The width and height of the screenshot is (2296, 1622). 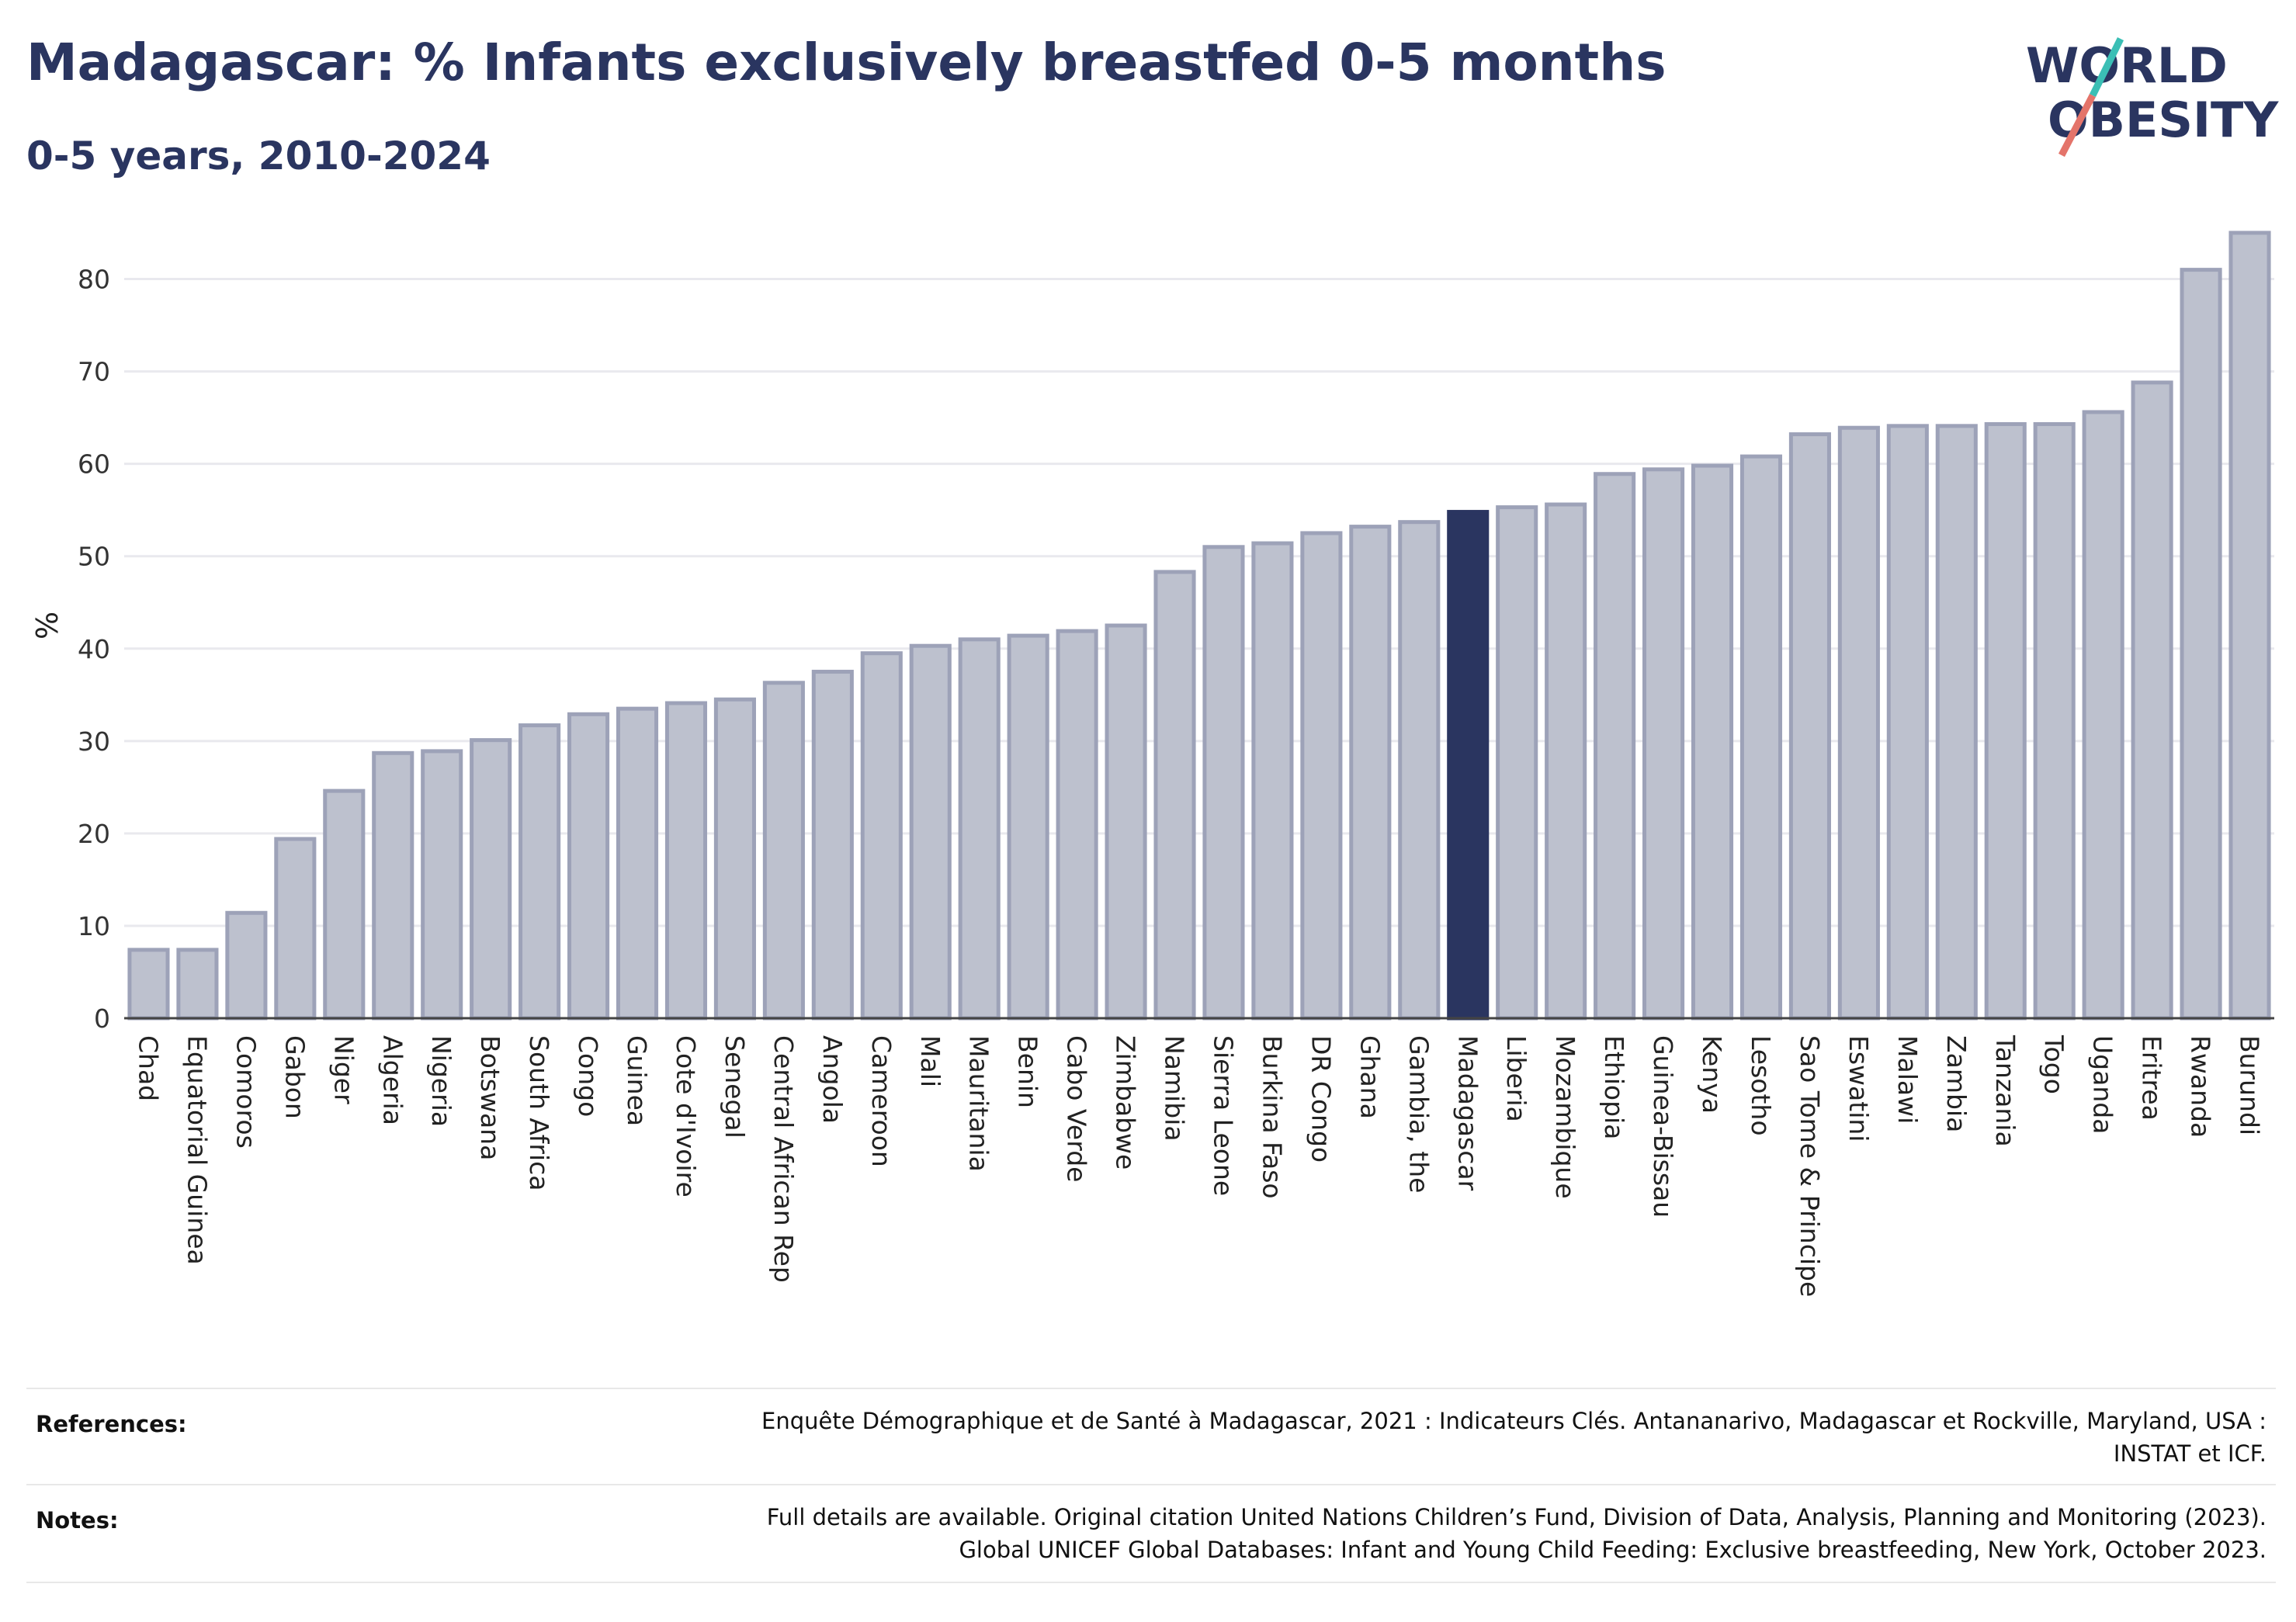 What do you see at coordinates (94, 464) in the screenshot?
I see `y-tick-label: 60` at bounding box center [94, 464].